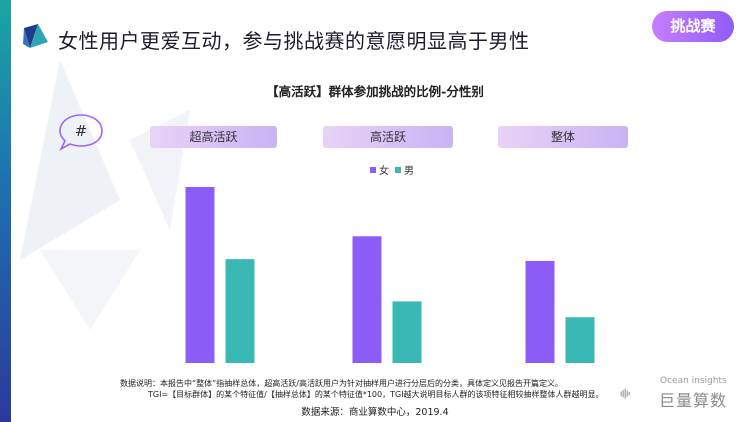 The height and width of the screenshot is (422, 750). Describe the element at coordinates (625, 393) in the screenshot. I see `ocean-insights-logo-icon` at that location.